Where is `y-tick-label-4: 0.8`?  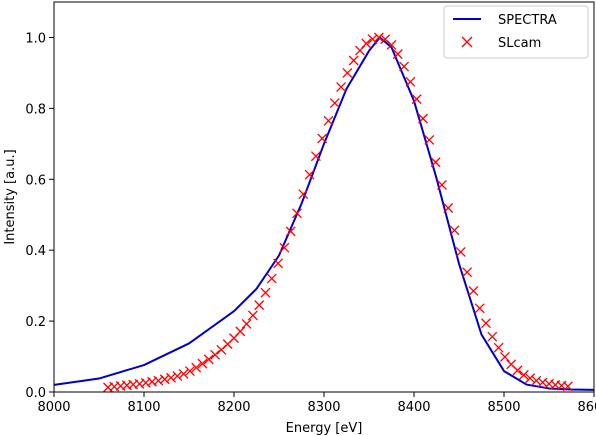 y-tick-label-4: 0.8 is located at coordinates (35, 109).